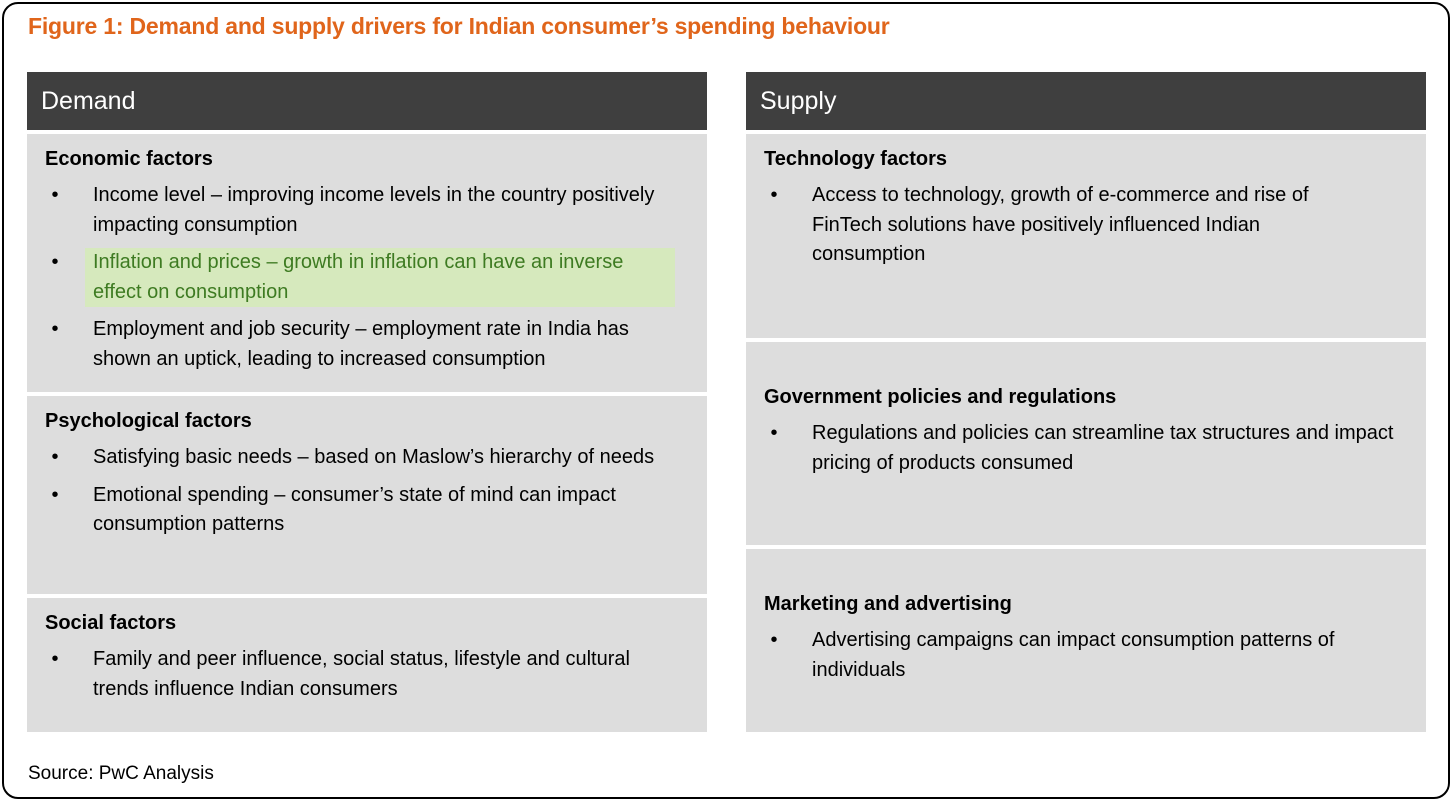 Image resolution: width=1456 pixels, height=805 pixels. Describe the element at coordinates (367, 101) in the screenshot. I see `demand-header: Demand` at that location.